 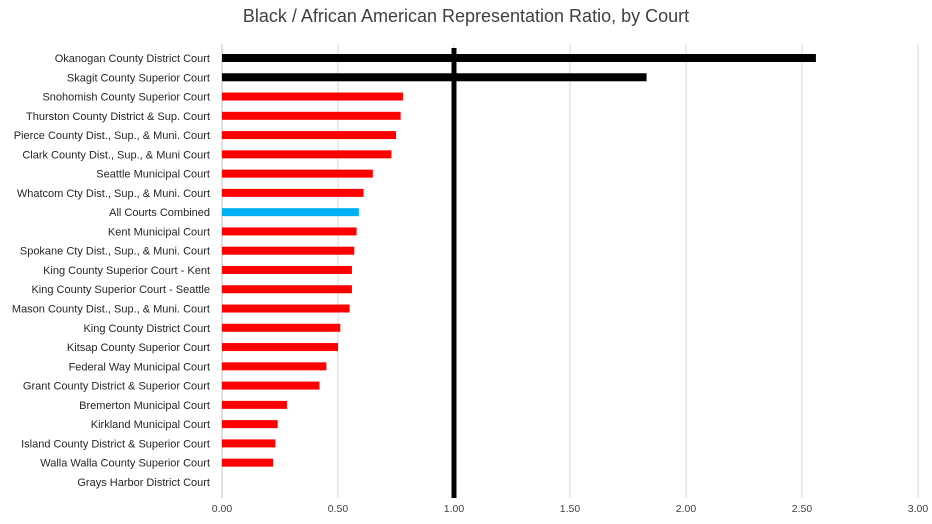 I want to click on x-tick-label: 3.00, so click(x=918, y=509).